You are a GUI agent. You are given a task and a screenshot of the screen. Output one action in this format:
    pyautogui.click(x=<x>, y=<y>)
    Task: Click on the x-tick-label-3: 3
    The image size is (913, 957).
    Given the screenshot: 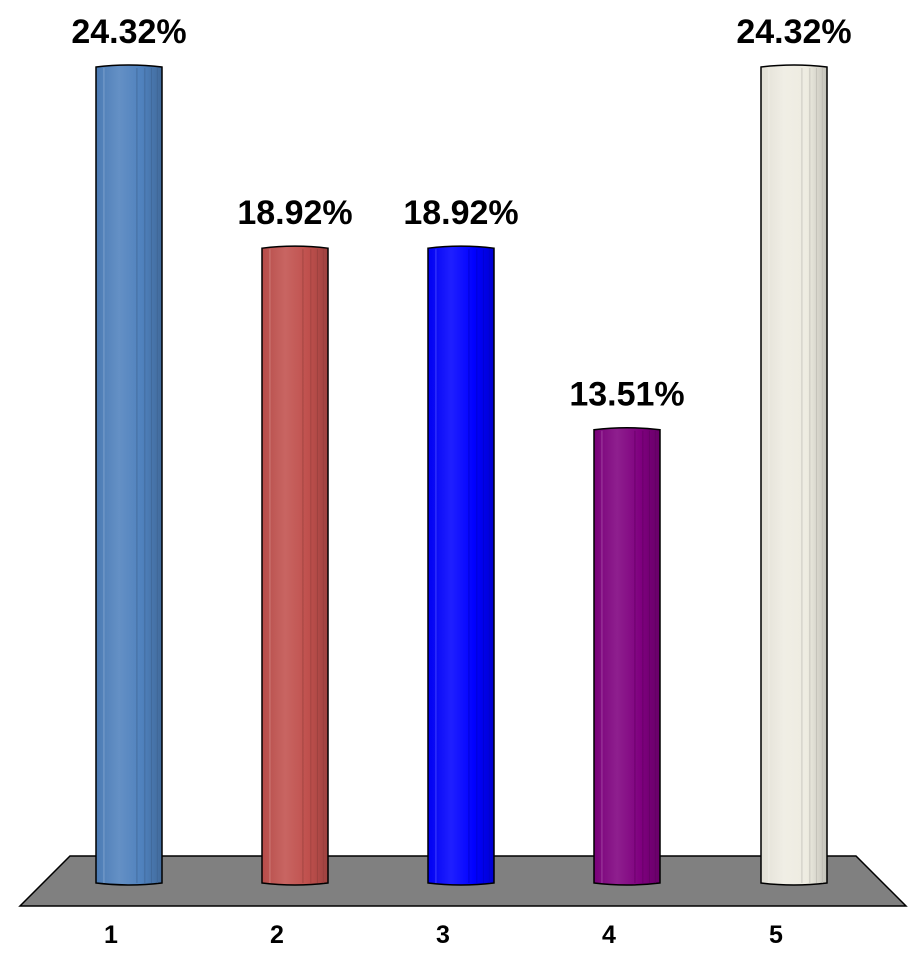 What is the action you would take?
    pyautogui.click(x=443, y=935)
    